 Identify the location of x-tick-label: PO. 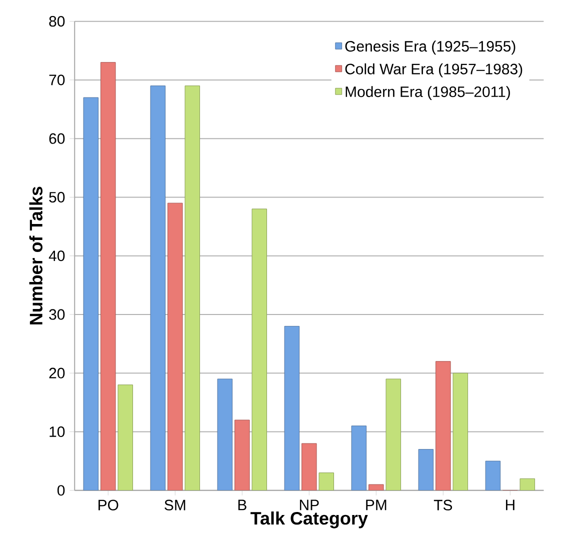
(108, 505).